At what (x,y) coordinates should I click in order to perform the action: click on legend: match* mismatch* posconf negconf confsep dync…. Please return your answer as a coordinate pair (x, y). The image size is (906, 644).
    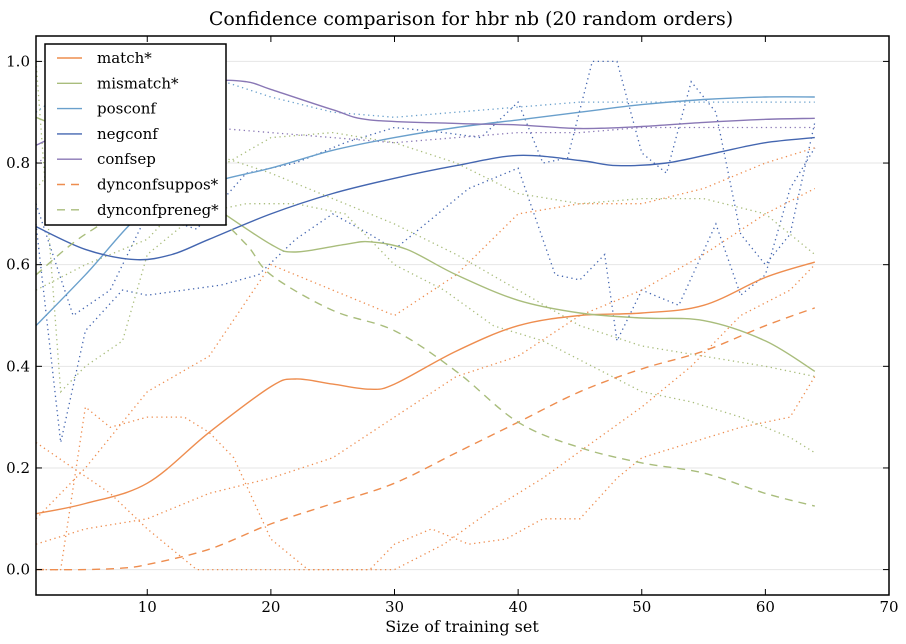
    Looking at the image, I should click on (135, 134).